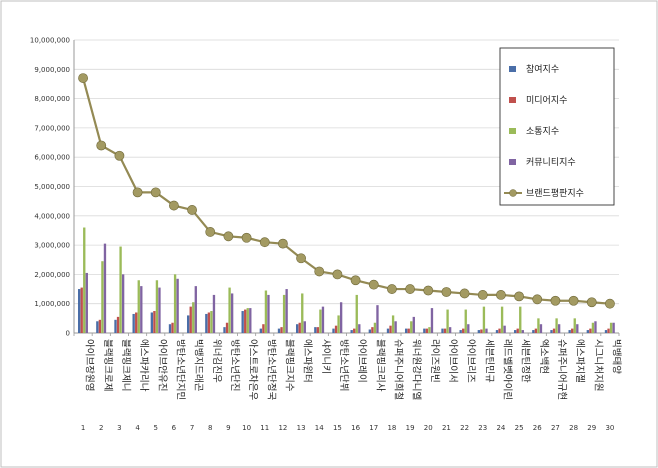 The height and width of the screenshot is (468, 658). What do you see at coordinates (355, 428) in the screenshot?
I see `rank-number: 16` at bounding box center [355, 428].